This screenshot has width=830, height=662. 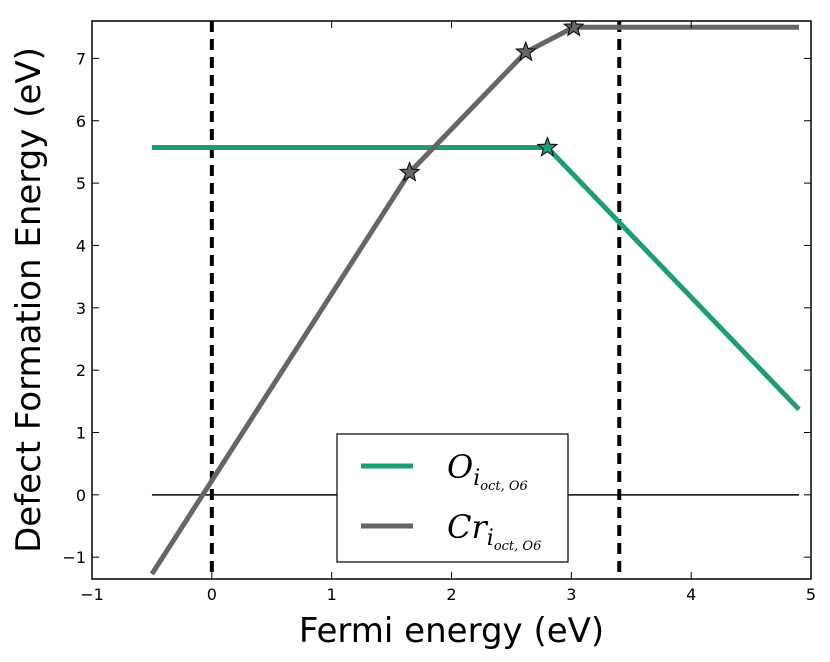 I want to click on y-tick-label: 0, so click(x=81, y=495).